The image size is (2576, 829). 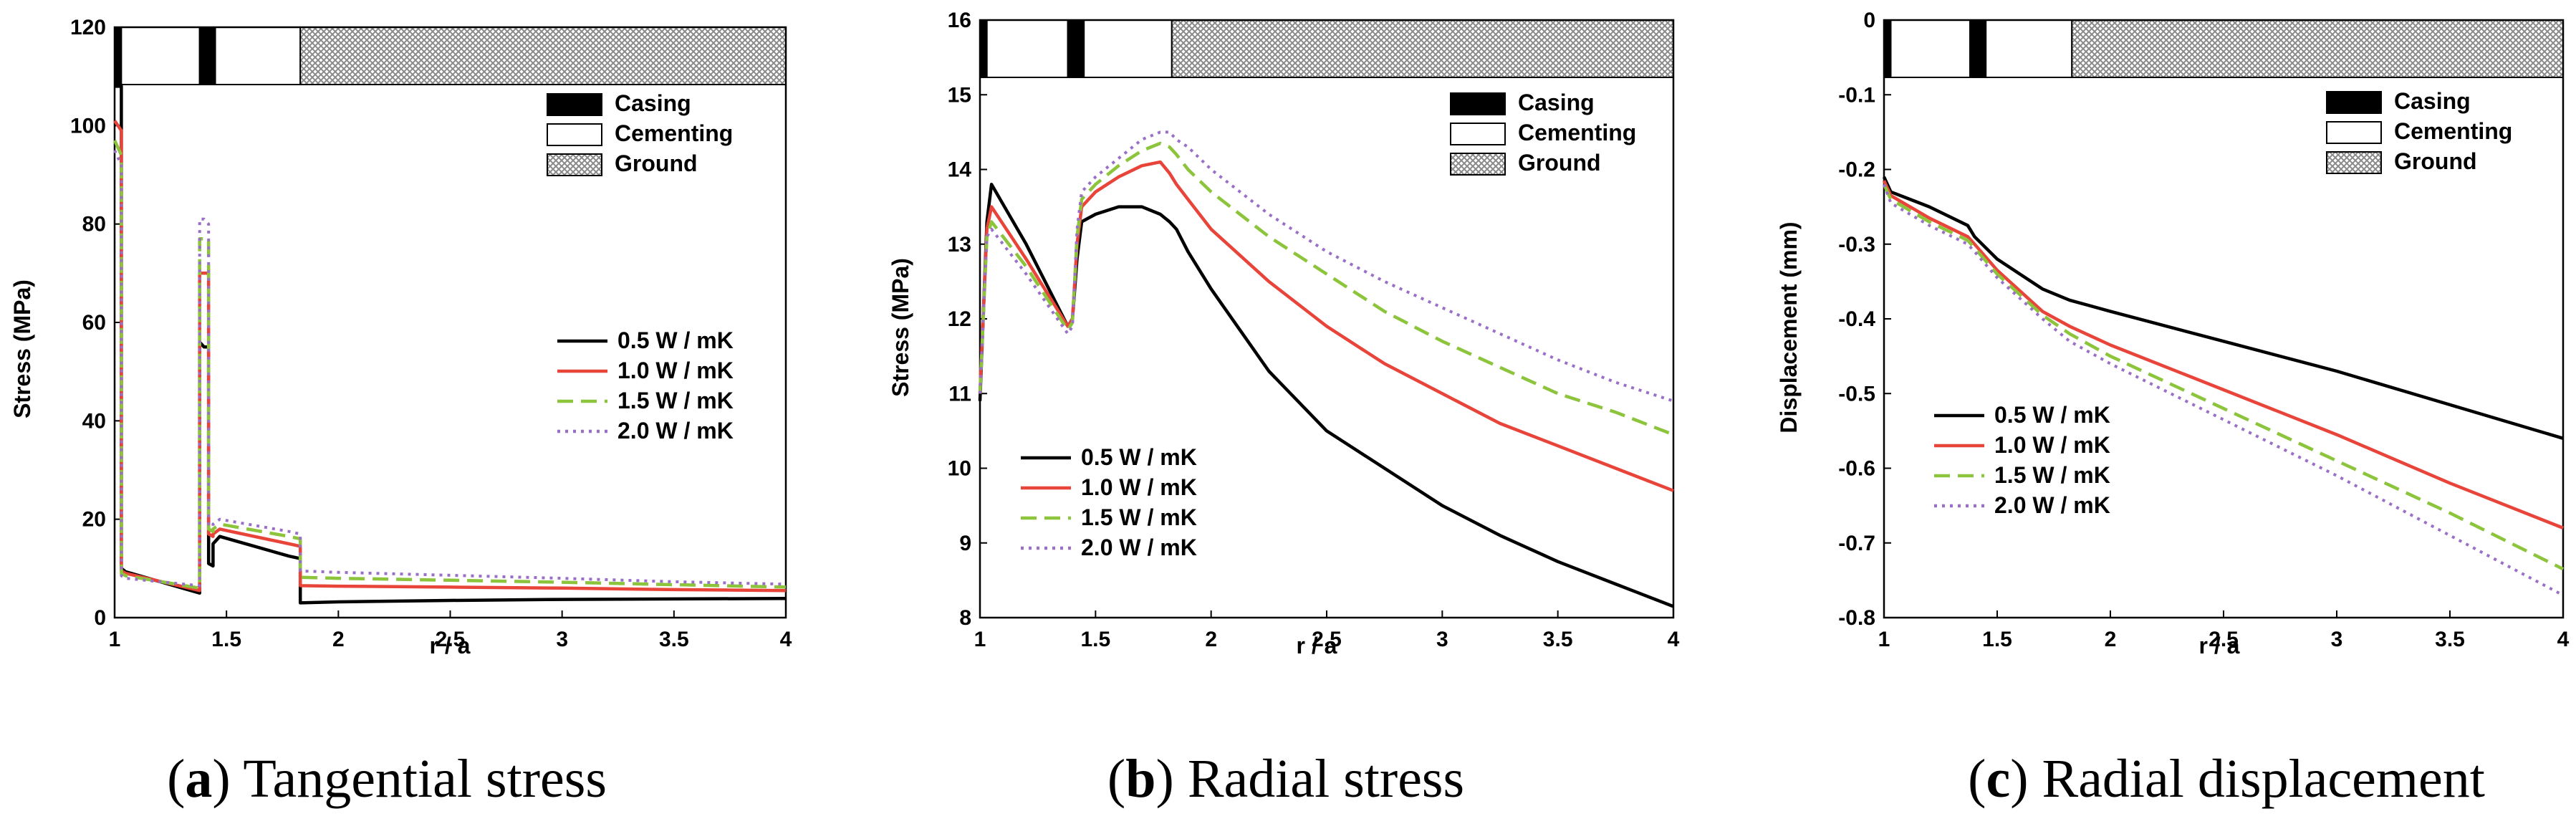 What do you see at coordinates (94, 323) in the screenshot?
I see `y-tick-label: 60` at bounding box center [94, 323].